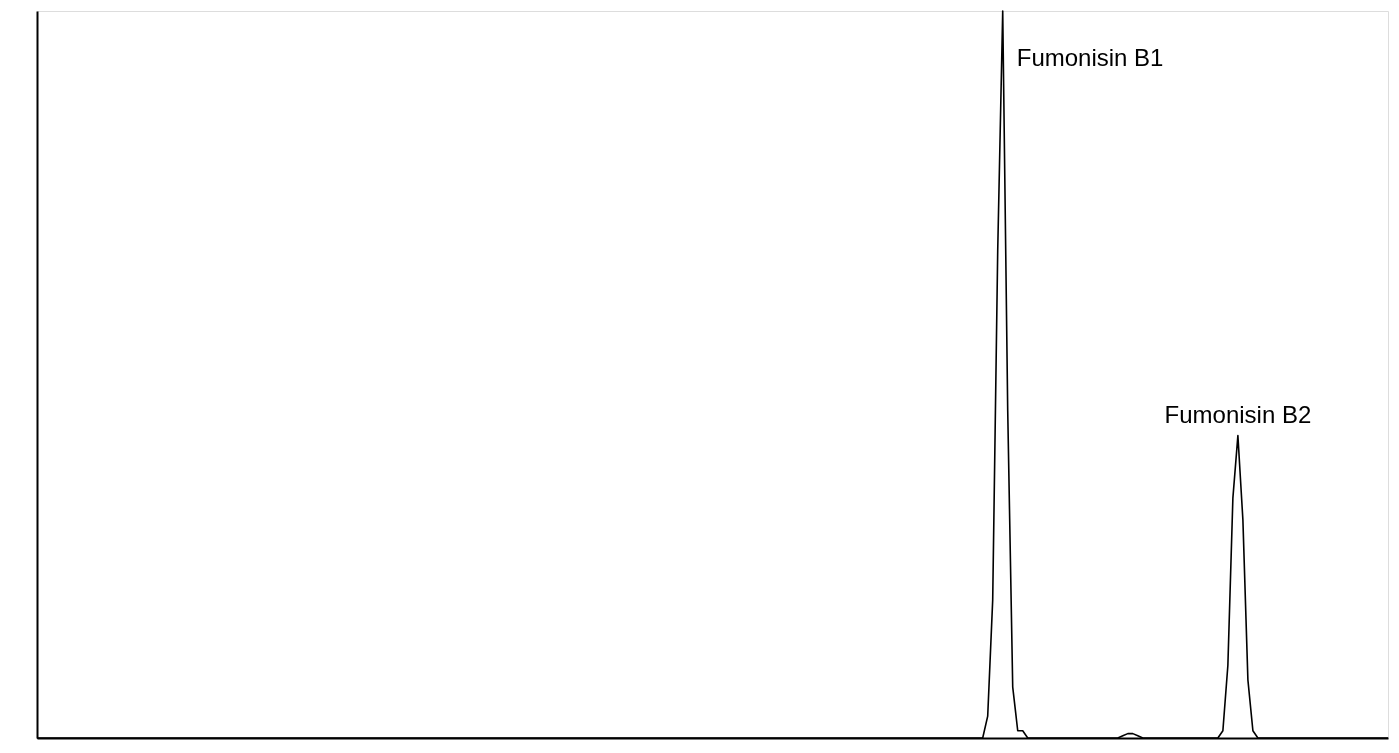 Image resolution: width=1399 pixels, height=753 pixels. Describe the element at coordinates (1090, 57) in the screenshot. I see `annotation: Fumonisin B1` at that location.